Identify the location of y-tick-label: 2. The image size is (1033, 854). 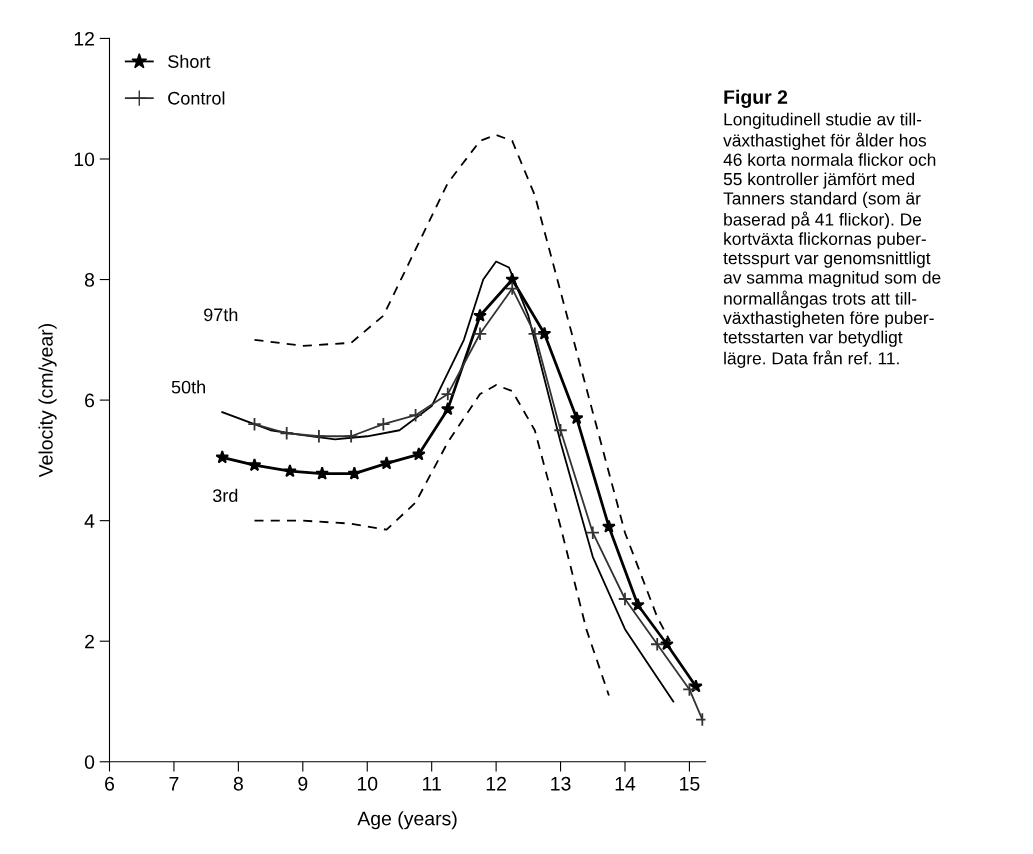
(89, 641).